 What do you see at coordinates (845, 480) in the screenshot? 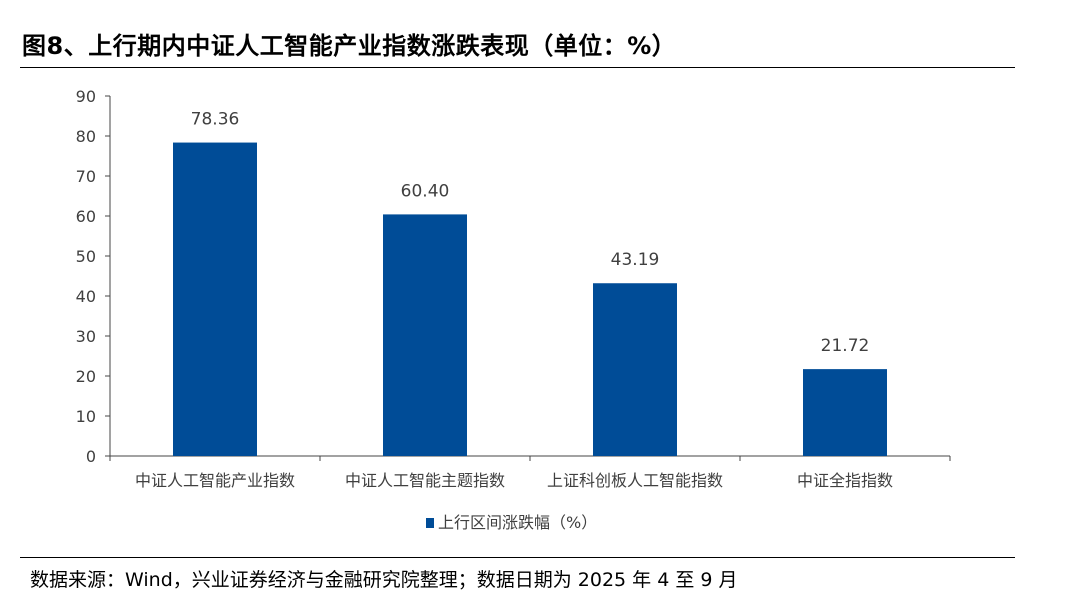
I see `category-label: 中证全指指数` at bounding box center [845, 480].